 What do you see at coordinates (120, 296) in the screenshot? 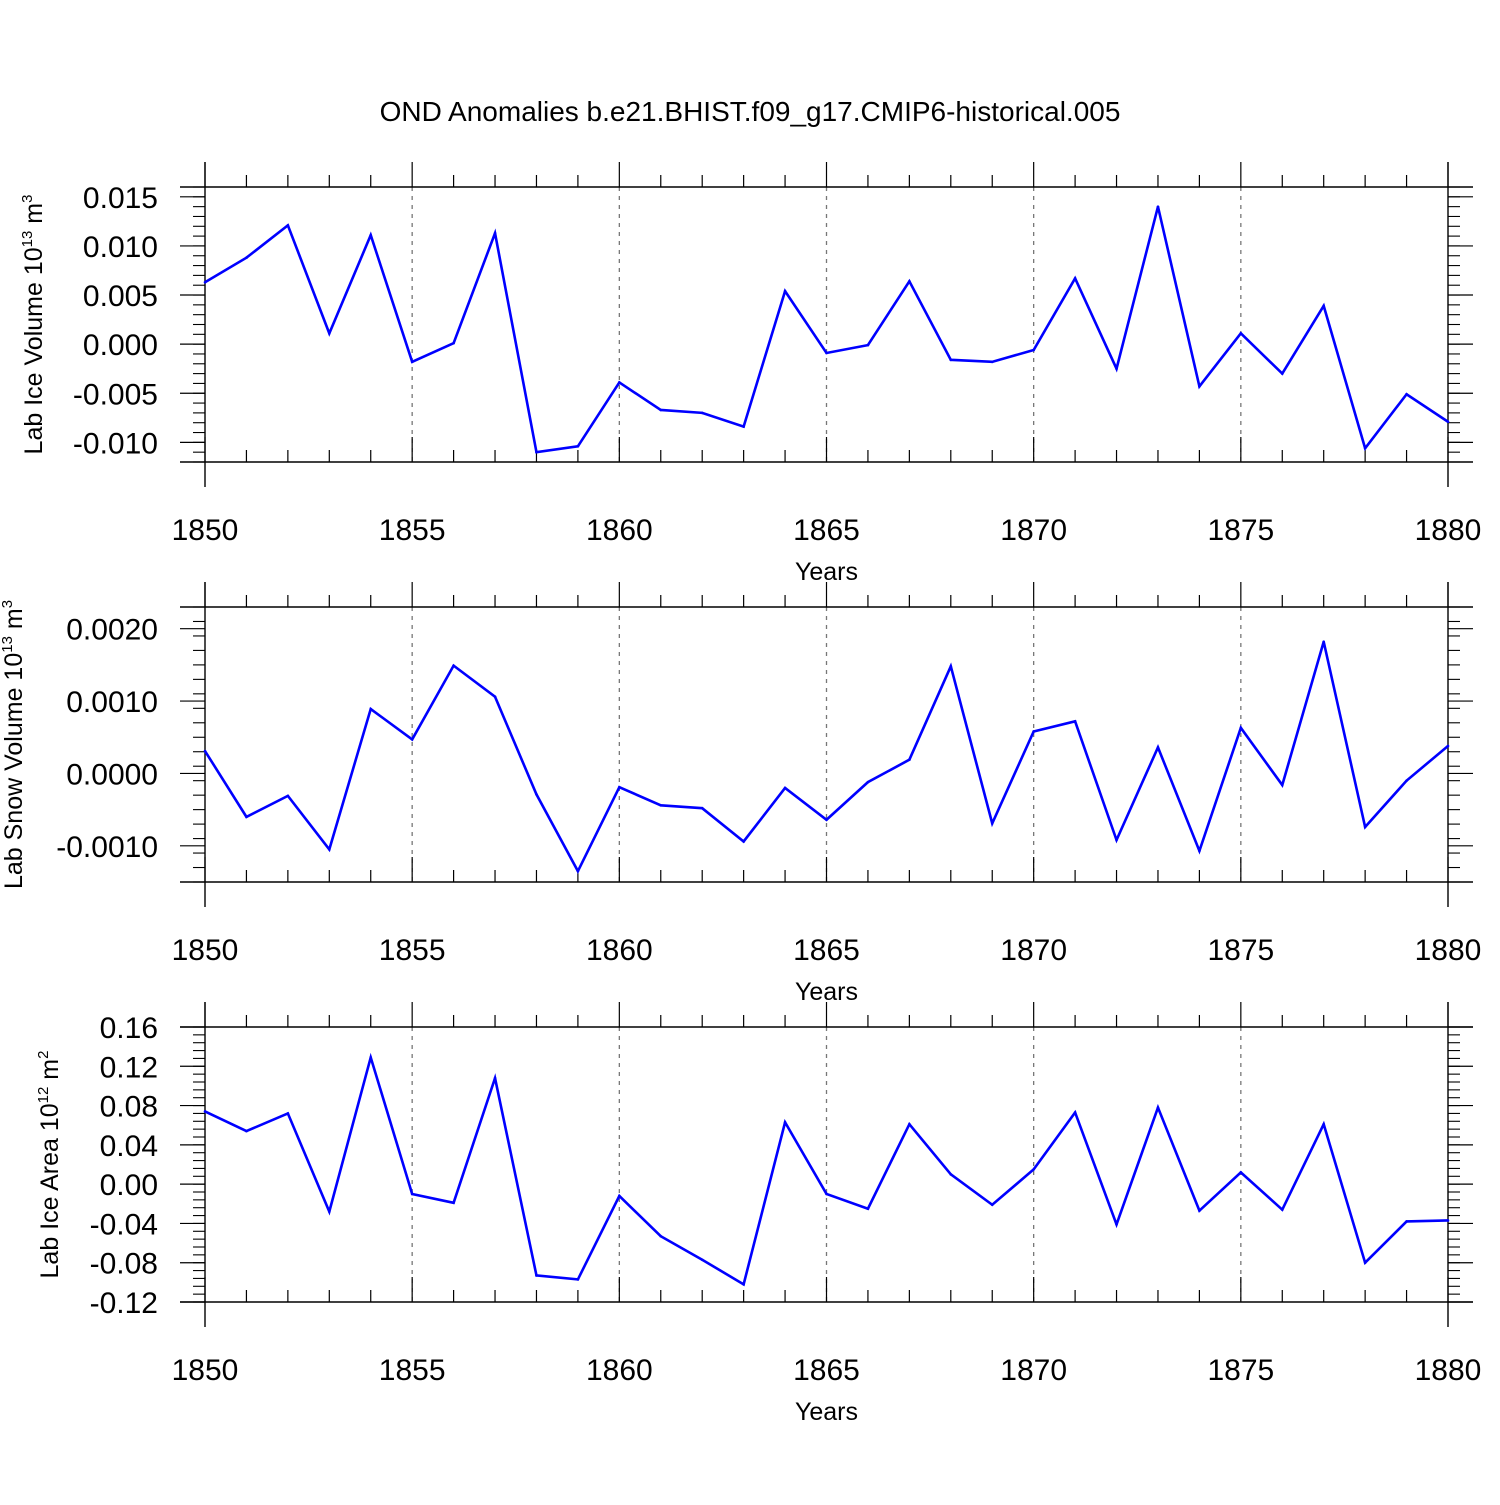
I see `y-tick-label: 0.005` at bounding box center [120, 296].